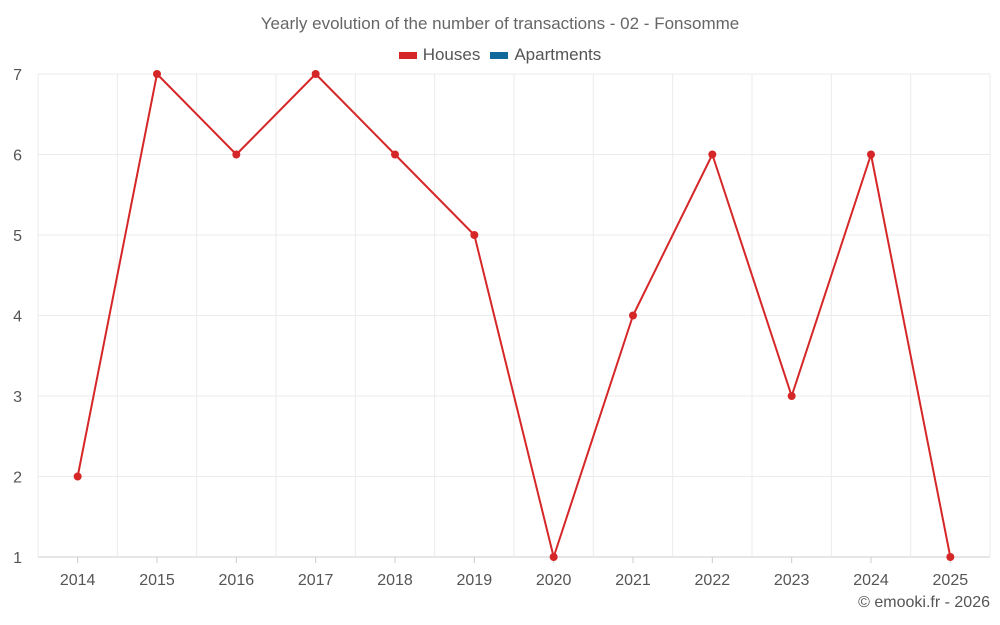 This screenshot has height=625, width=1000. What do you see at coordinates (316, 580) in the screenshot?
I see `x-tick-label: 2017` at bounding box center [316, 580].